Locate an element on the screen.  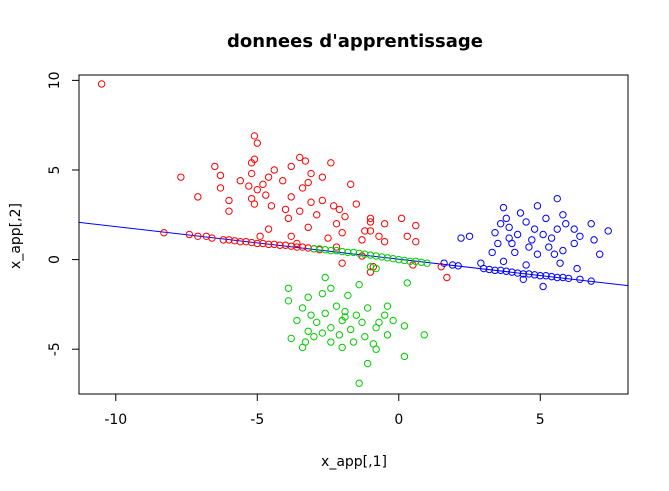
x-tick-label: -10 is located at coordinates (115, 420).